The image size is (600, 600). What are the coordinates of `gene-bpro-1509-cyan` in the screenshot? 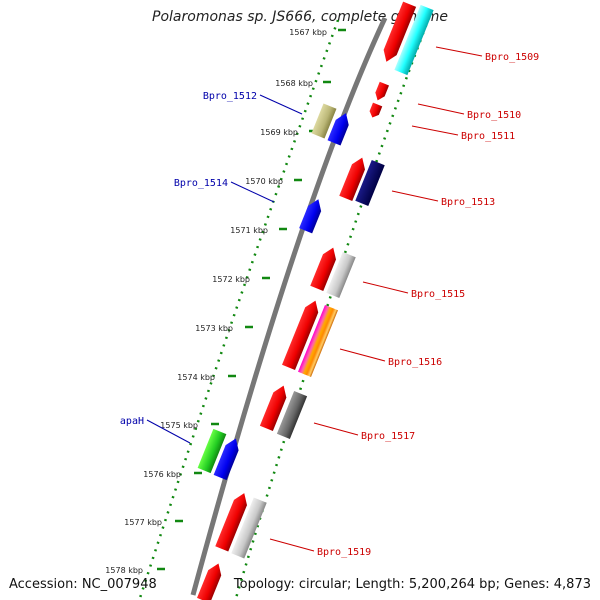 It's located at (414, 40).